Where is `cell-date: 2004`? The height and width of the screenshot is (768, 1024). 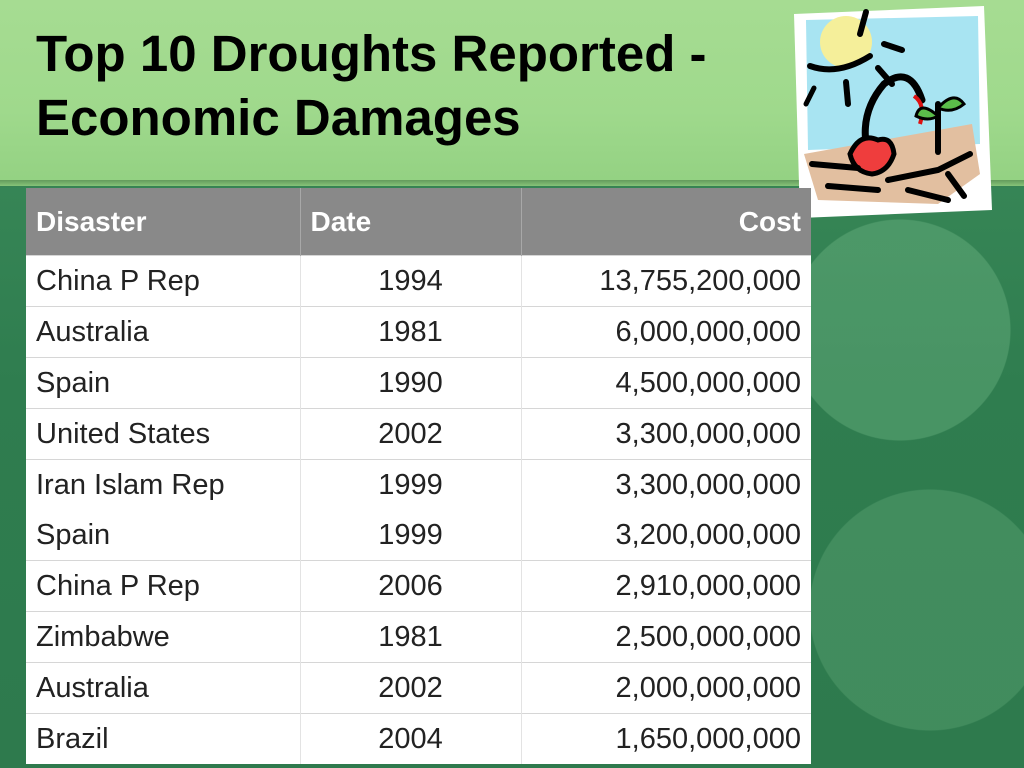 cell-date: 2004 is located at coordinates (411, 738).